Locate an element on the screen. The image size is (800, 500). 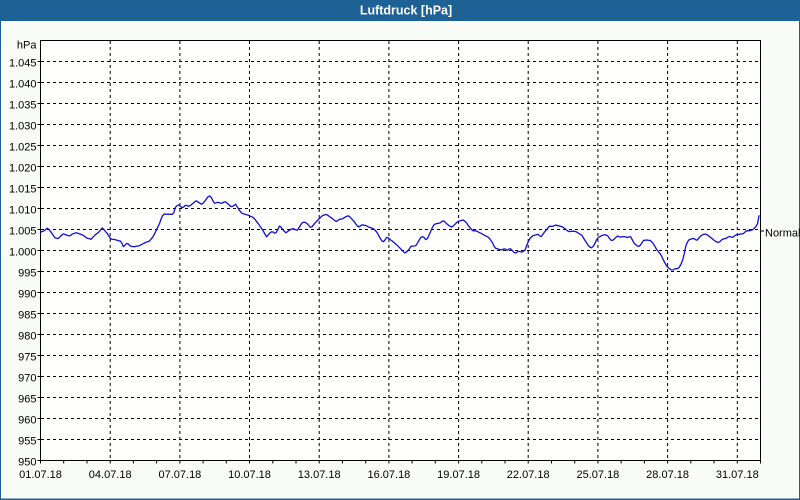
svg-text: 19.07.18 is located at coordinates (458, 475).